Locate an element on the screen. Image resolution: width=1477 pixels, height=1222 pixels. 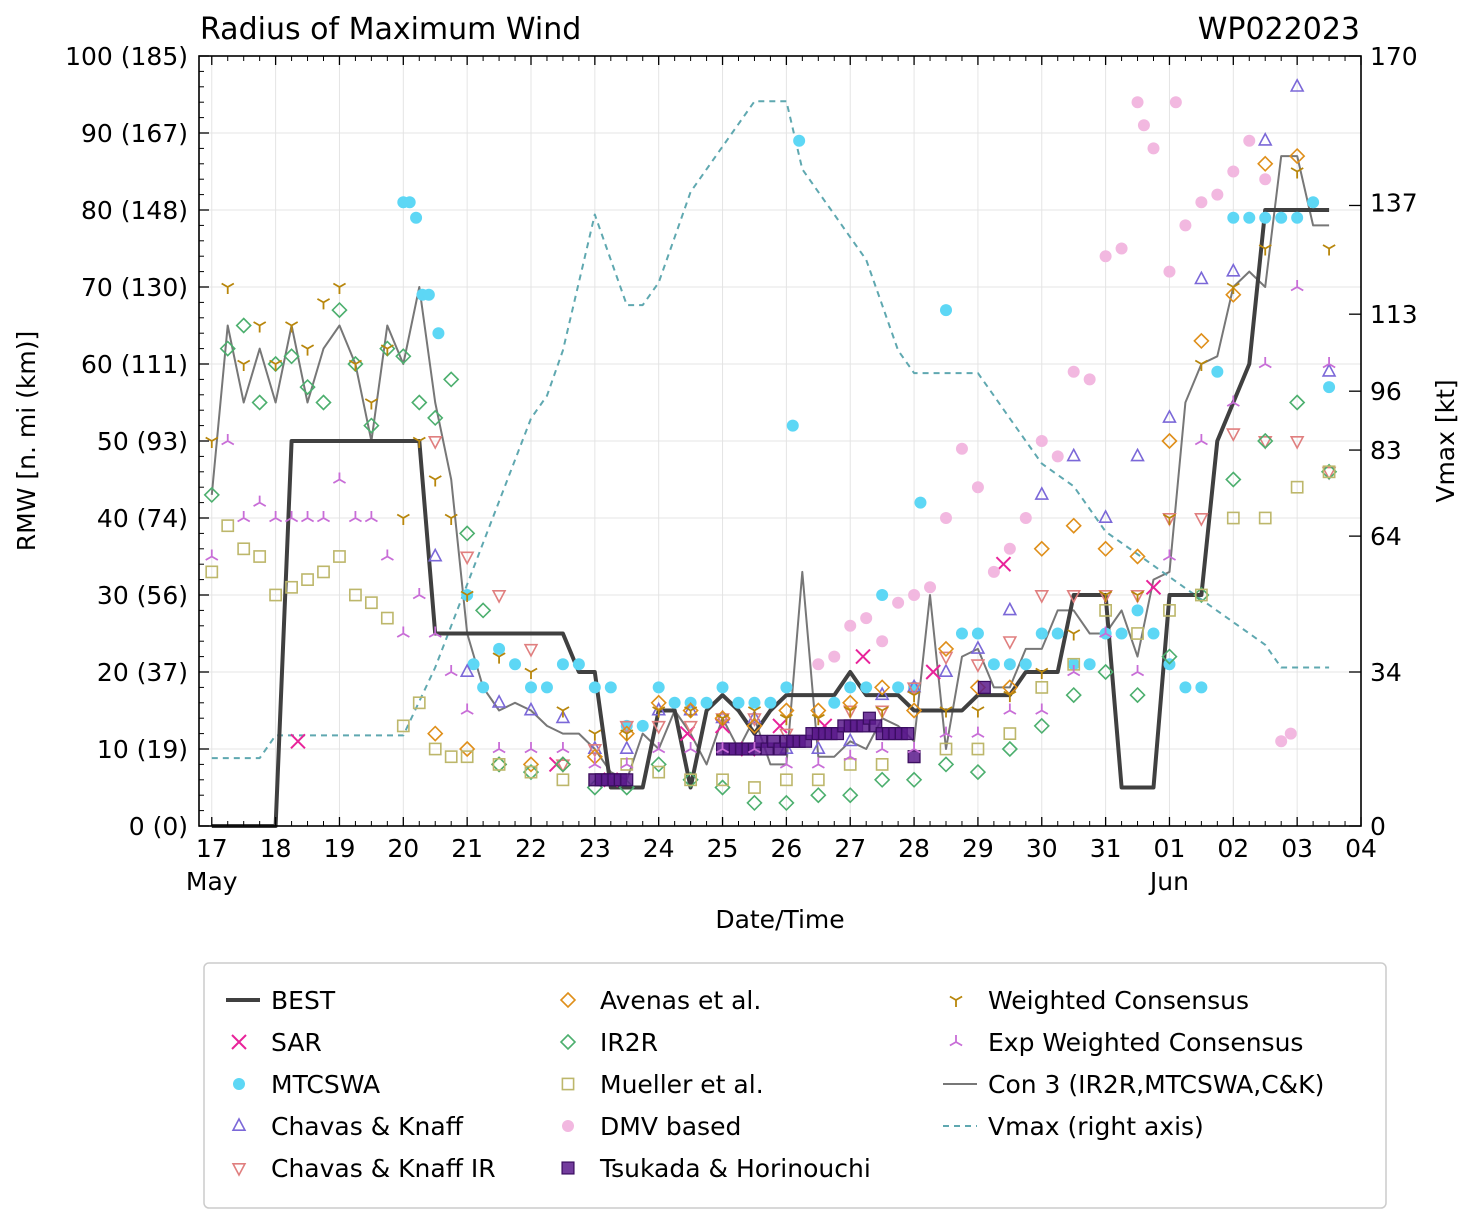
point-tsukada-horinouchi is located at coordinates (908, 734).